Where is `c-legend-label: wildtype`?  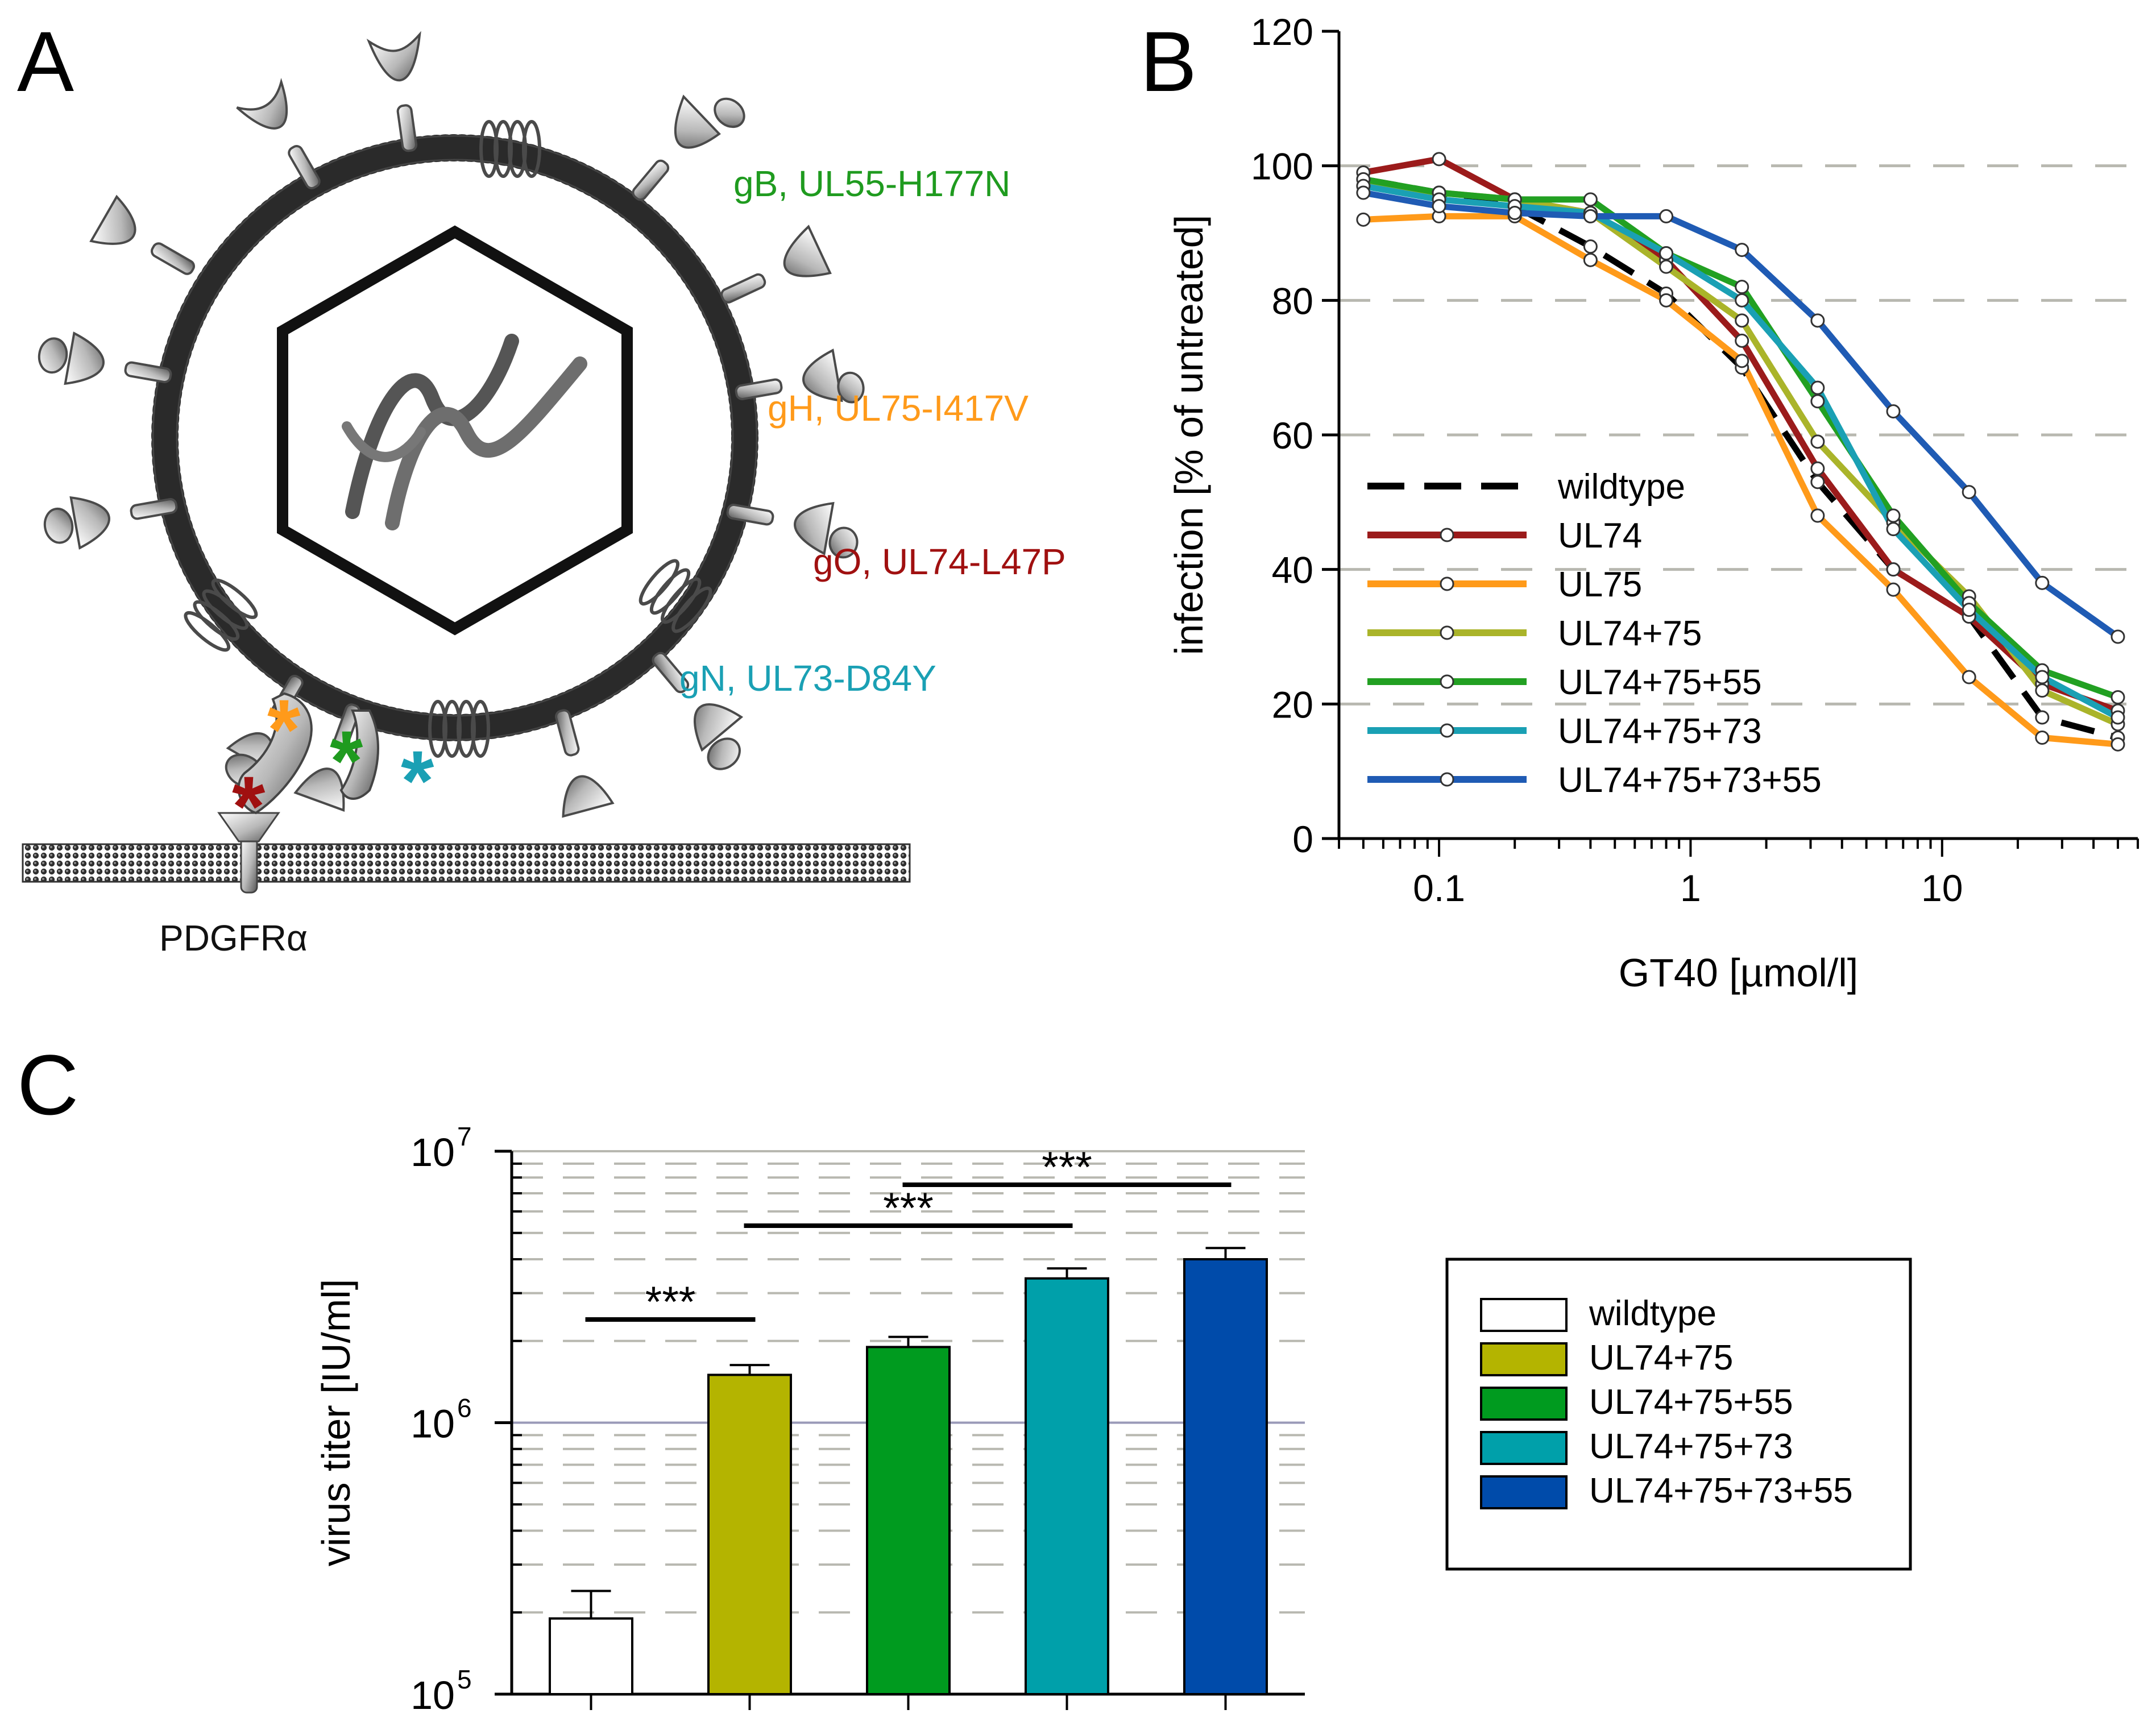
c-legend-label: wildtype is located at coordinates (1652, 1313).